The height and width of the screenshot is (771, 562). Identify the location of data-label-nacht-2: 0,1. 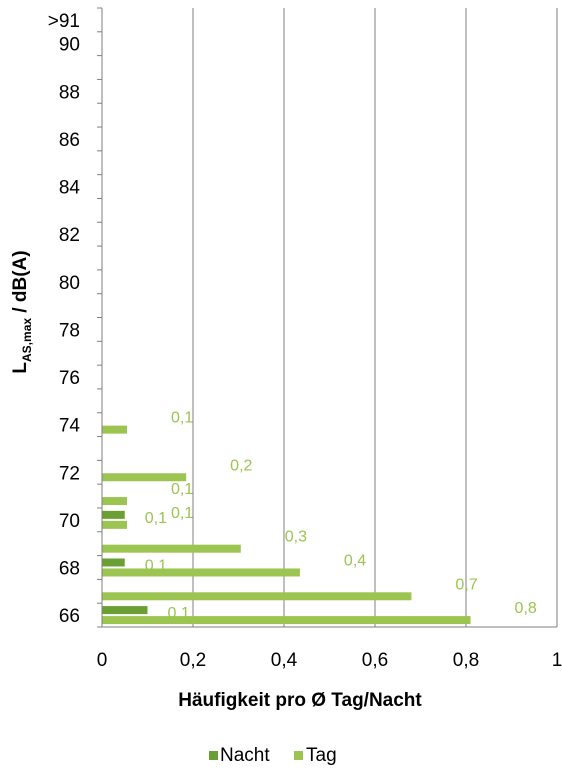
(156, 565).